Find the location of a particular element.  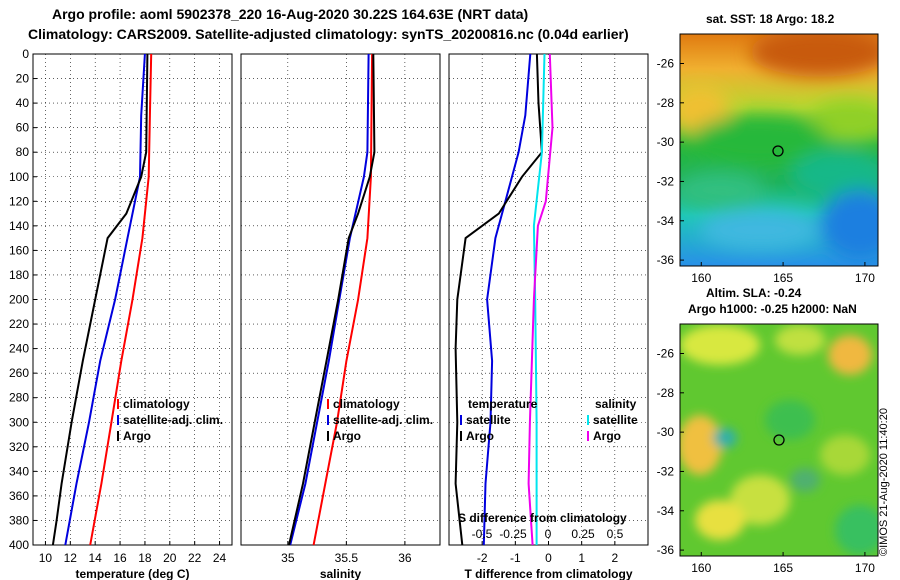

sla-map-frame is located at coordinates (779, 440).